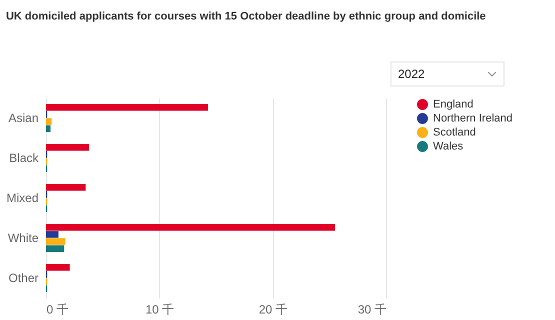 The image size is (555, 320). What do you see at coordinates (23, 118) in the screenshot?
I see `y-tick-label: Asian` at bounding box center [23, 118].